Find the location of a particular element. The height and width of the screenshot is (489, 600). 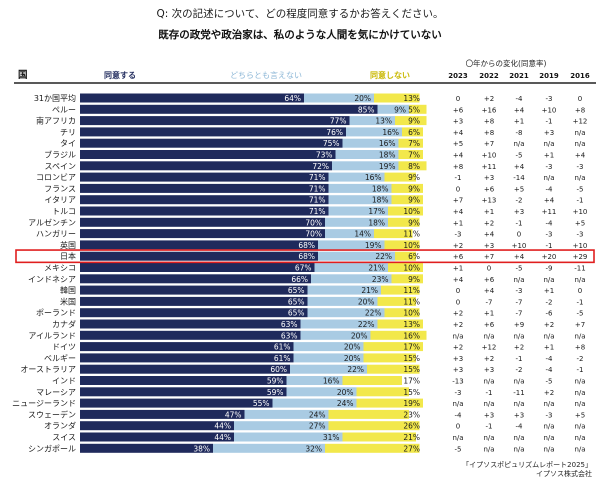

change-cell: +1 is located at coordinates (489, 314).